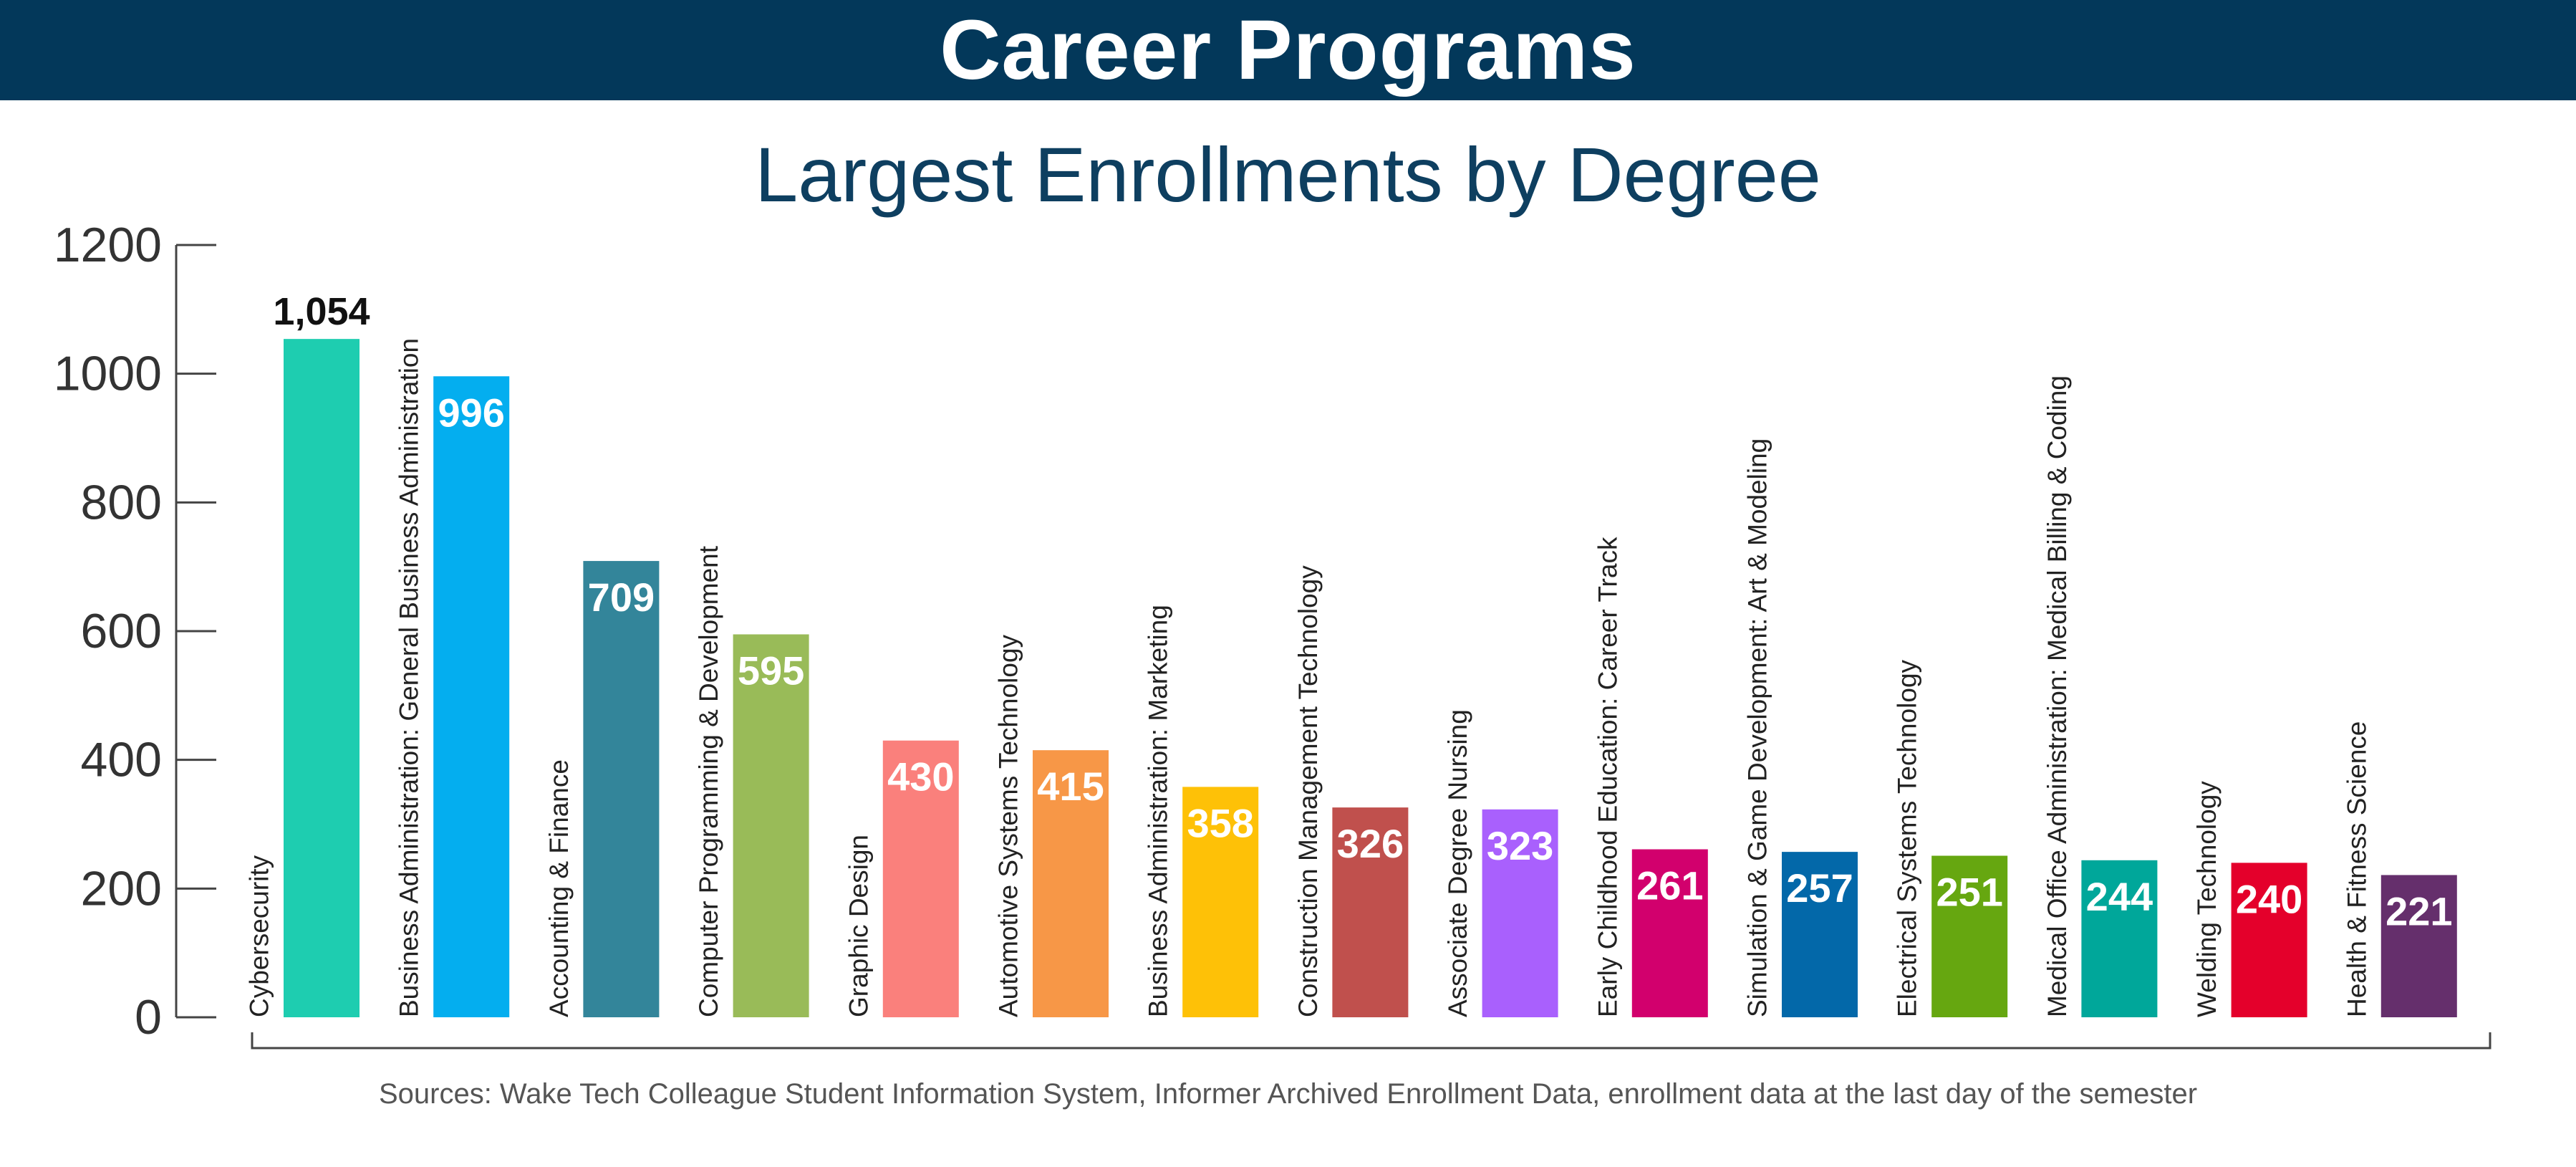  I want to click on category-label: Business Administration: Marketing, so click(1158, 811).